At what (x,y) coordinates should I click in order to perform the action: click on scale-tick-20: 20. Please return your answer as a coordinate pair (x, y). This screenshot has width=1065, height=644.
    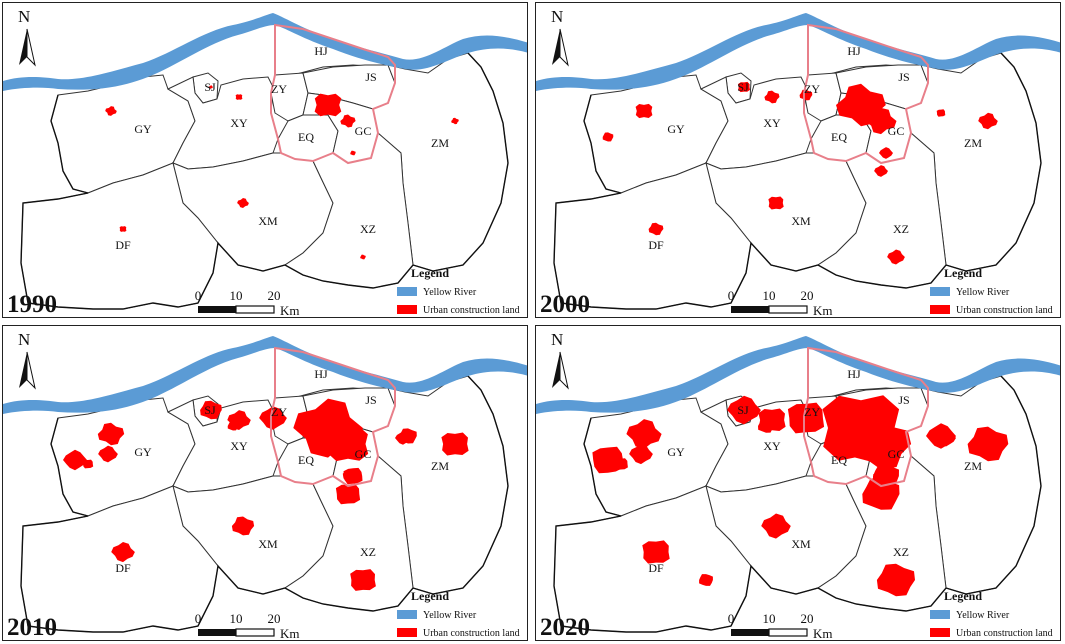
    Looking at the image, I should click on (807, 618).